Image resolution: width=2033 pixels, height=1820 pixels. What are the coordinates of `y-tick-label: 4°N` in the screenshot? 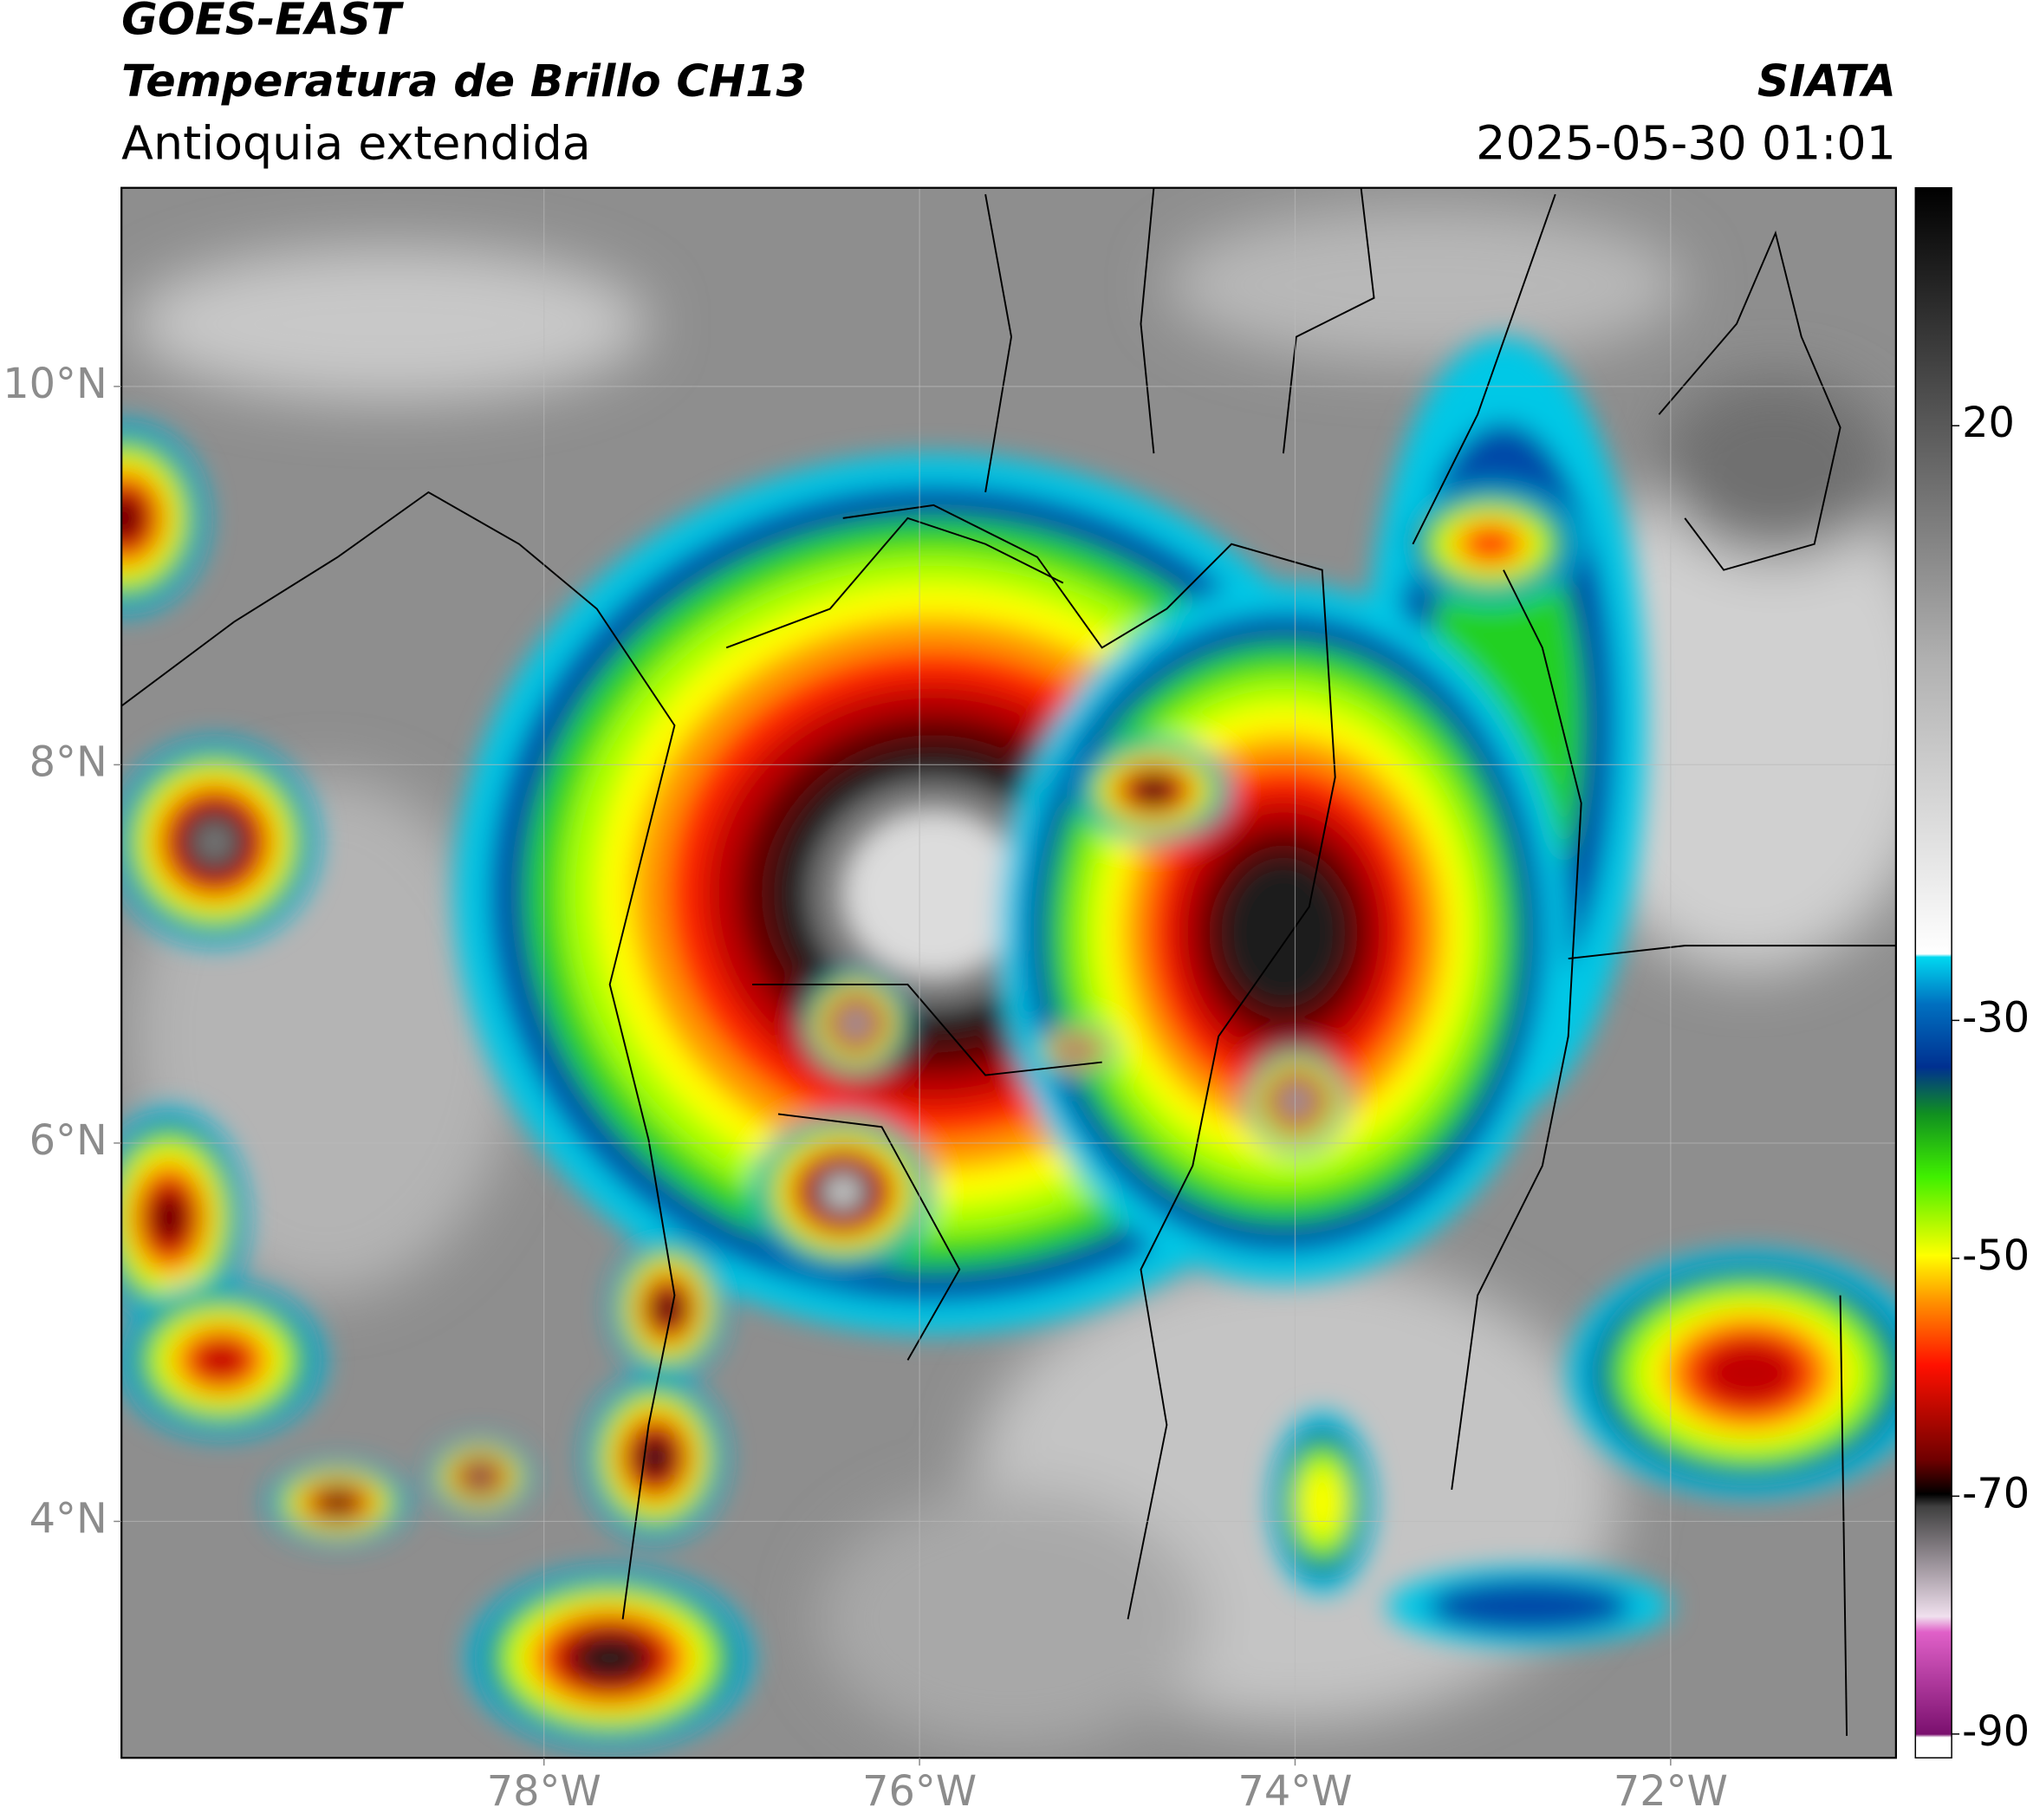 It's located at (68, 1519).